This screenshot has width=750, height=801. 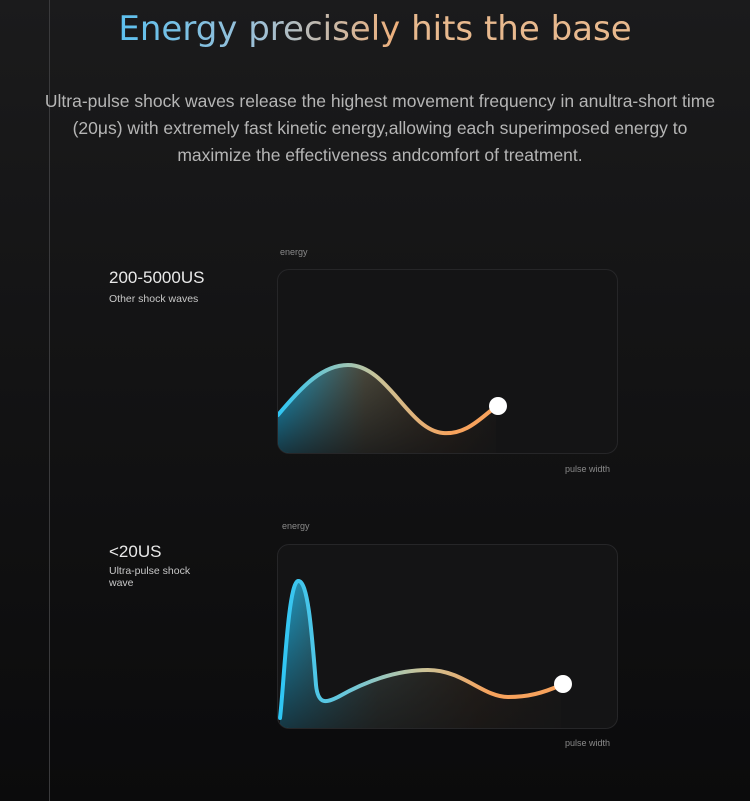 What do you see at coordinates (498, 406) in the screenshot?
I see `chart1-endpoint-marker` at bounding box center [498, 406].